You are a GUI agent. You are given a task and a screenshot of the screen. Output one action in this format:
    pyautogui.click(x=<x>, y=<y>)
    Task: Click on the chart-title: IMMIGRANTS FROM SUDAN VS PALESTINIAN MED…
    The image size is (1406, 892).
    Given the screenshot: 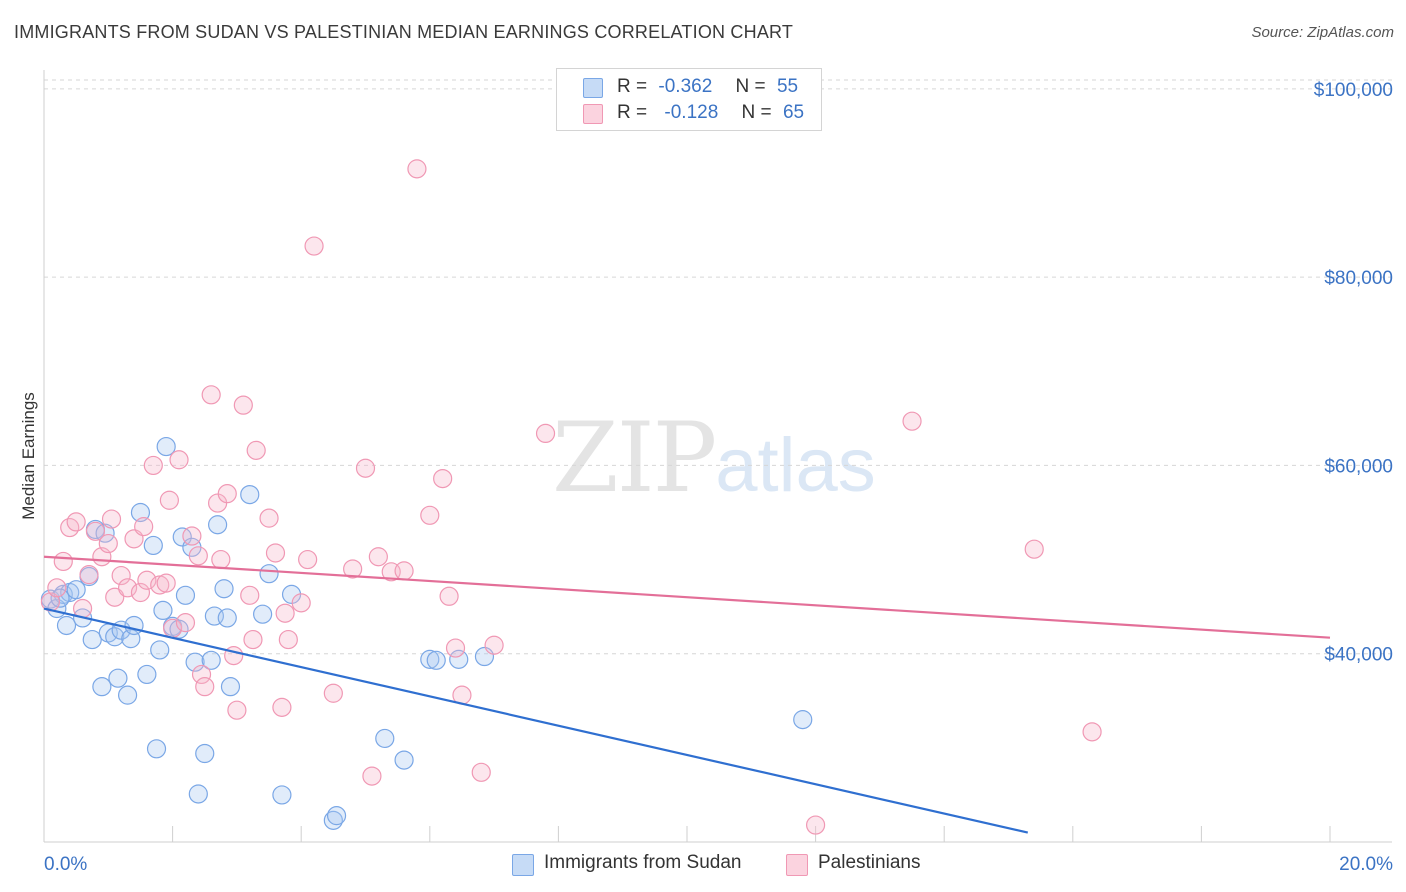 What is the action you would take?
    pyautogui.click(x=404, y=32)
    